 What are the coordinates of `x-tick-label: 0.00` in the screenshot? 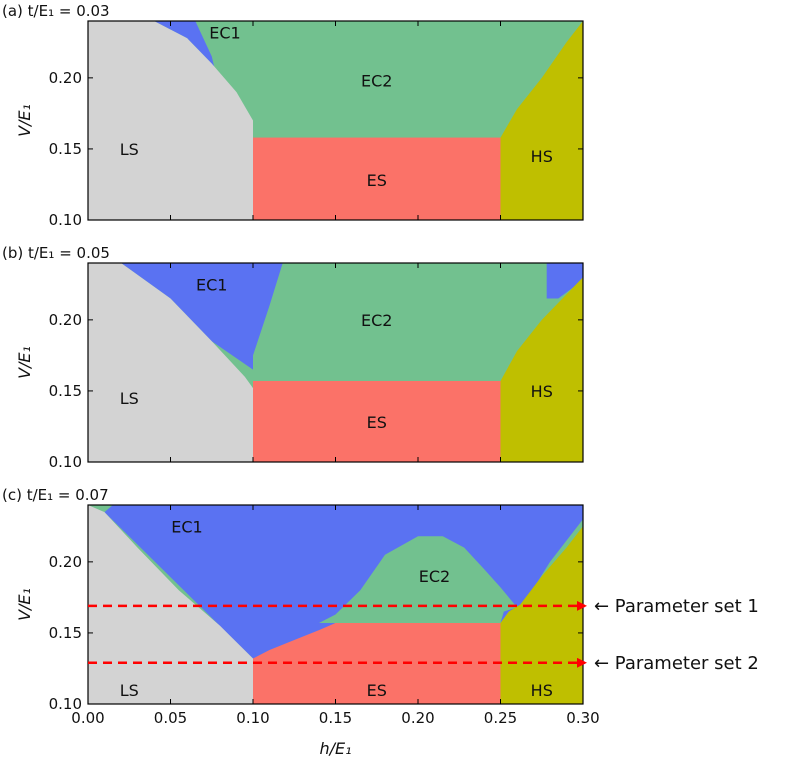 It's located at (87, 718).